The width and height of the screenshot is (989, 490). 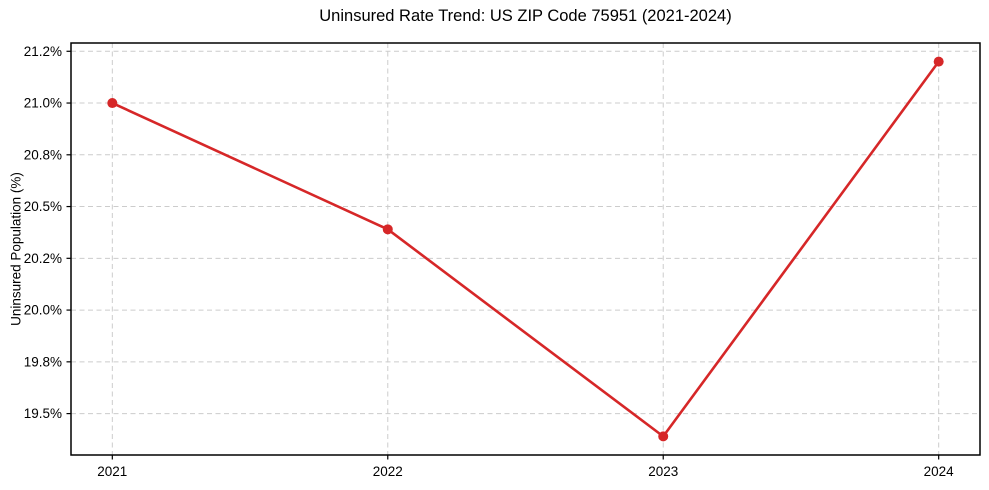 What do you see at coordinates (43, 154) in the screenshot?
I see `y-tick-label: 20.8%` at bounding box center [43, 154].